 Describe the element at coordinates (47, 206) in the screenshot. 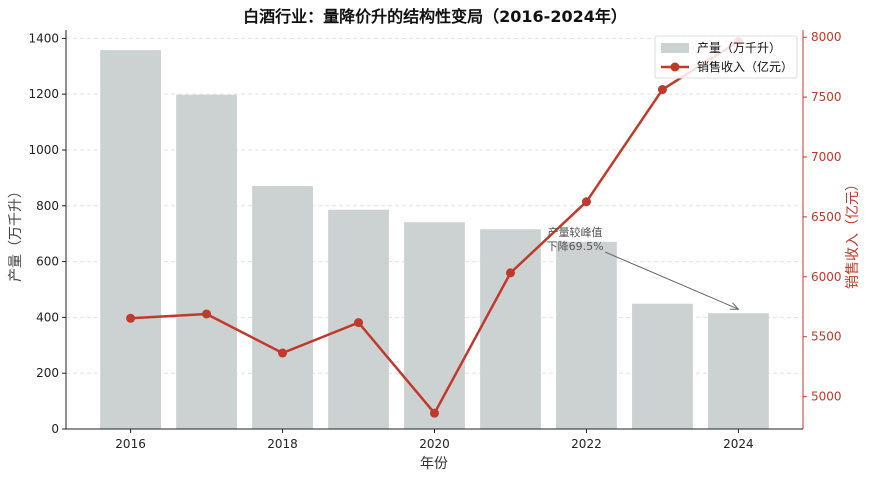

I see `left-tick-label: 800` at that location.